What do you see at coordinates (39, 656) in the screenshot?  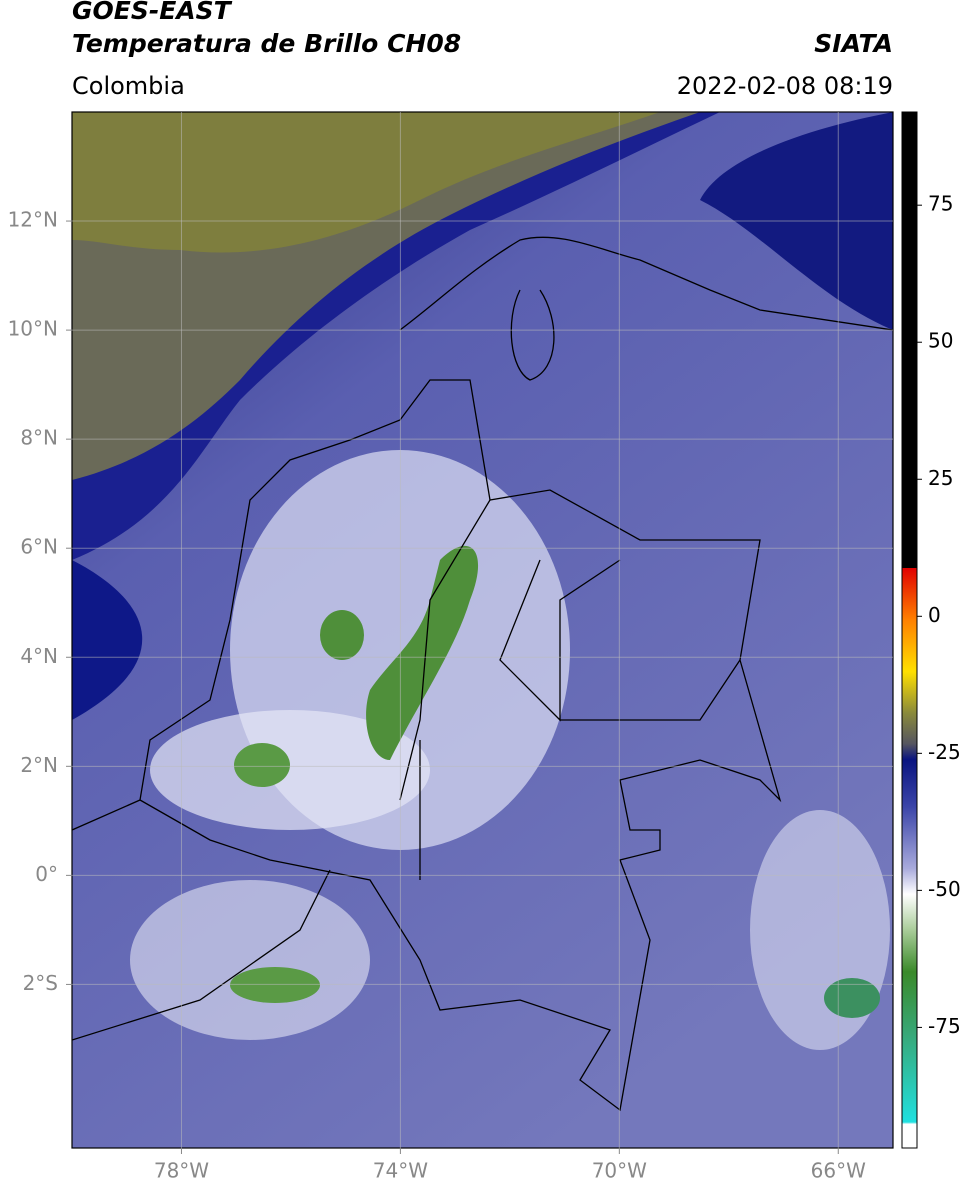 I see `y-tick-label: 4°N` at bounding box center [39, 656].